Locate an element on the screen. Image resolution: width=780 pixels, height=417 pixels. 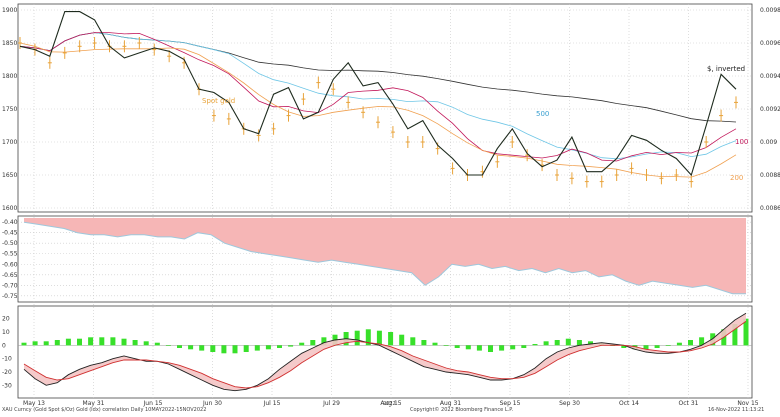
x-tick-label: Aug 15 is located at coordinates (390, 403).